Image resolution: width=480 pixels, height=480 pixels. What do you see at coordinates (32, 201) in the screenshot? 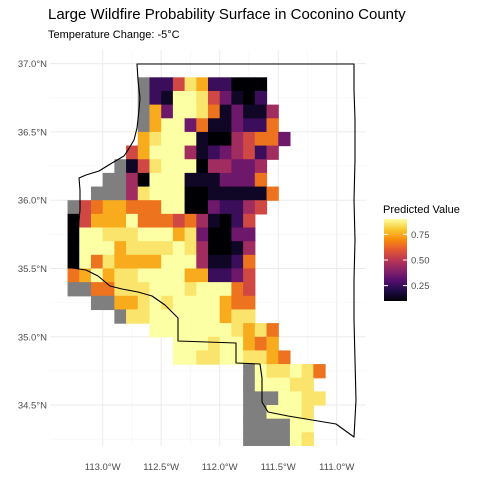
I see `y-tick-label: 36.0°N` at bounding box center [32, 201].